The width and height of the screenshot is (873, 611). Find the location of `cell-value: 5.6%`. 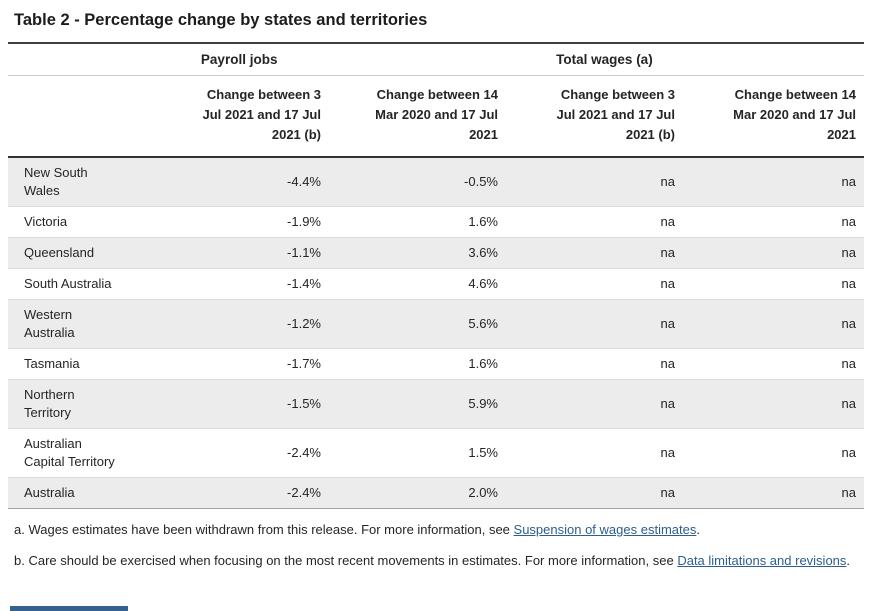

cell-value: 5.6% is located at coordinates (483, 323).